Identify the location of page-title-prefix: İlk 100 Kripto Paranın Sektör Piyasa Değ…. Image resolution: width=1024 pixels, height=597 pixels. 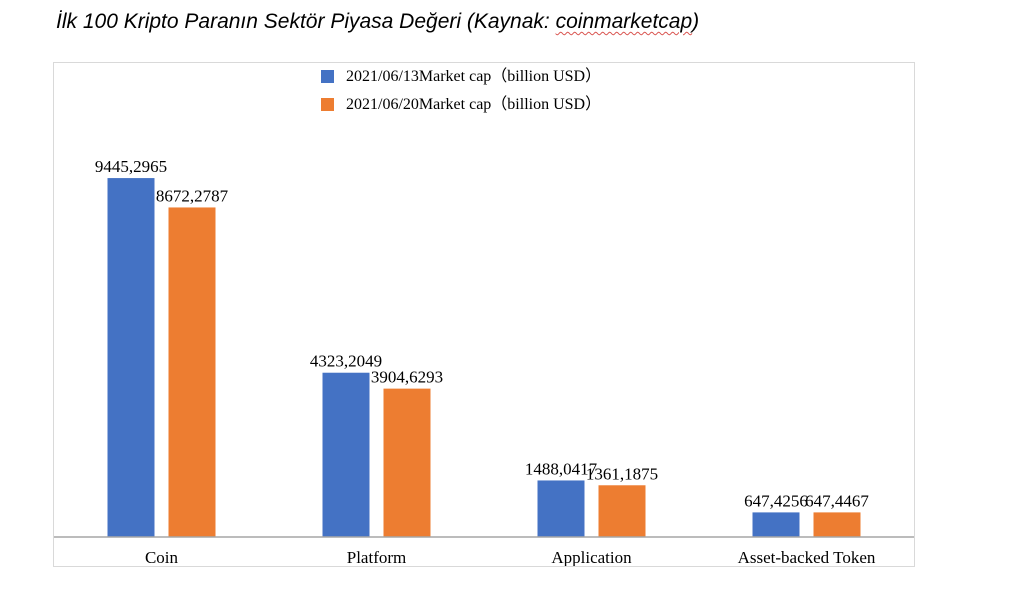
(306, 21).